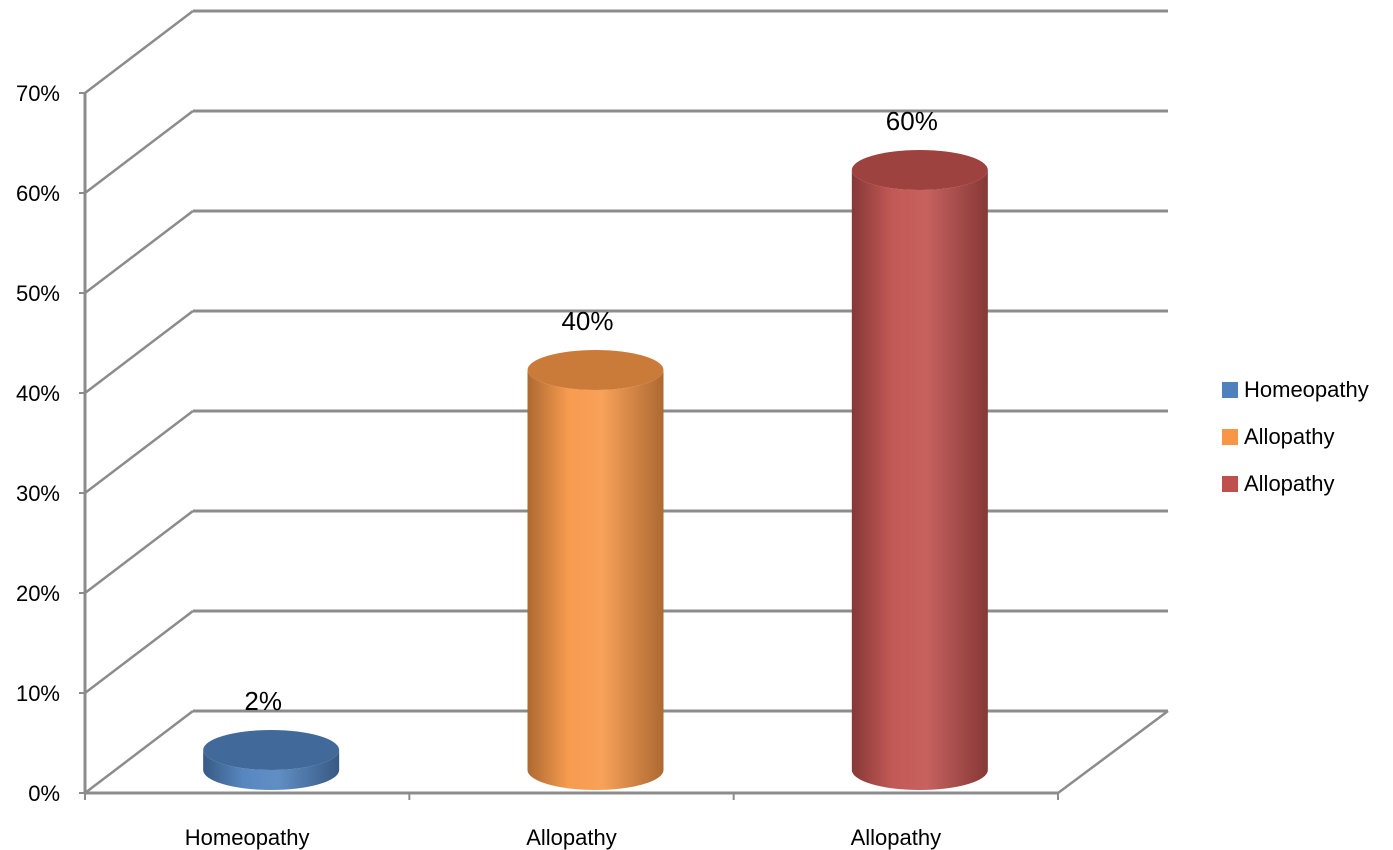  What do you see at coordinates (1230, 389) in the screenshot?
I see `legend-swatch-homeopathy` at bounding box center [1230, 389].